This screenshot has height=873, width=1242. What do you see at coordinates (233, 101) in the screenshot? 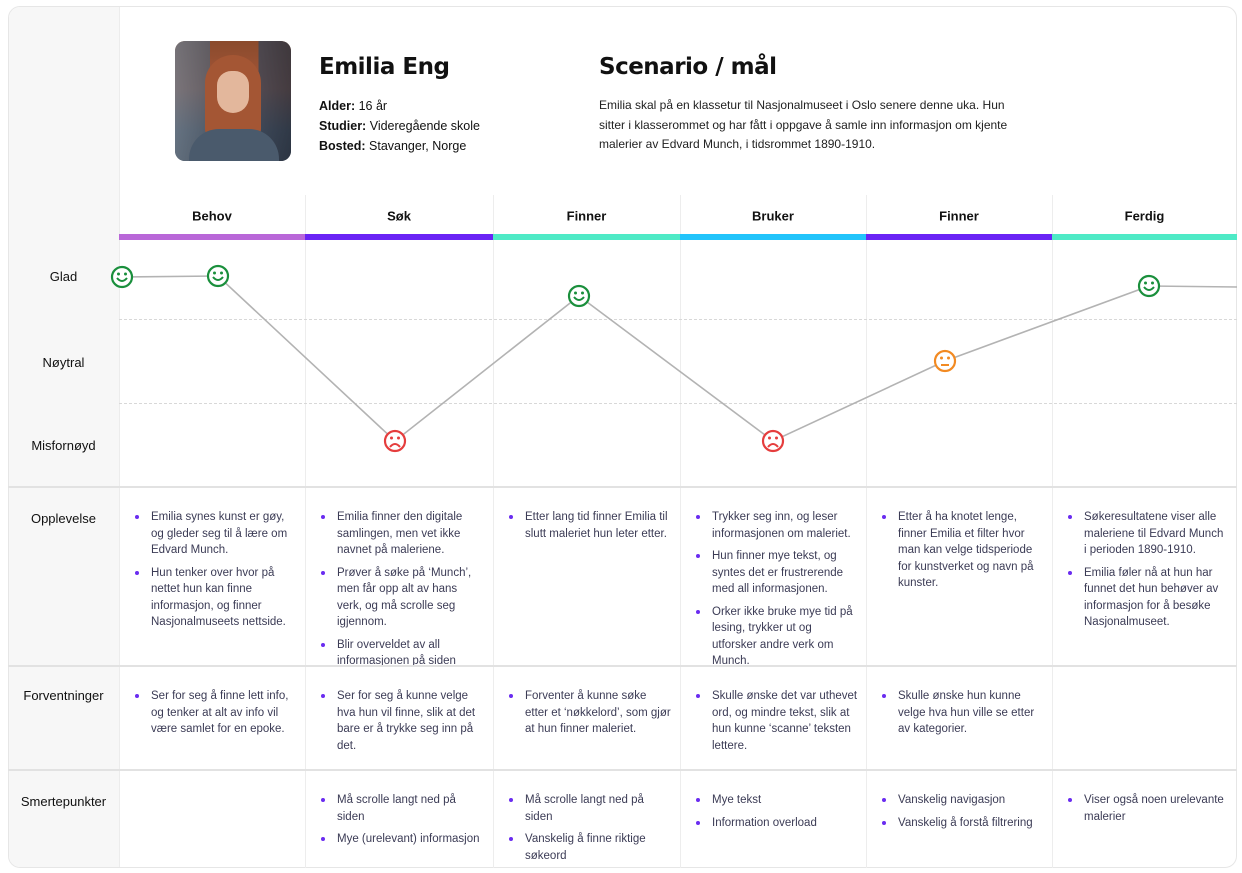
I see `persona-photo` at bounding box center [233, 101].